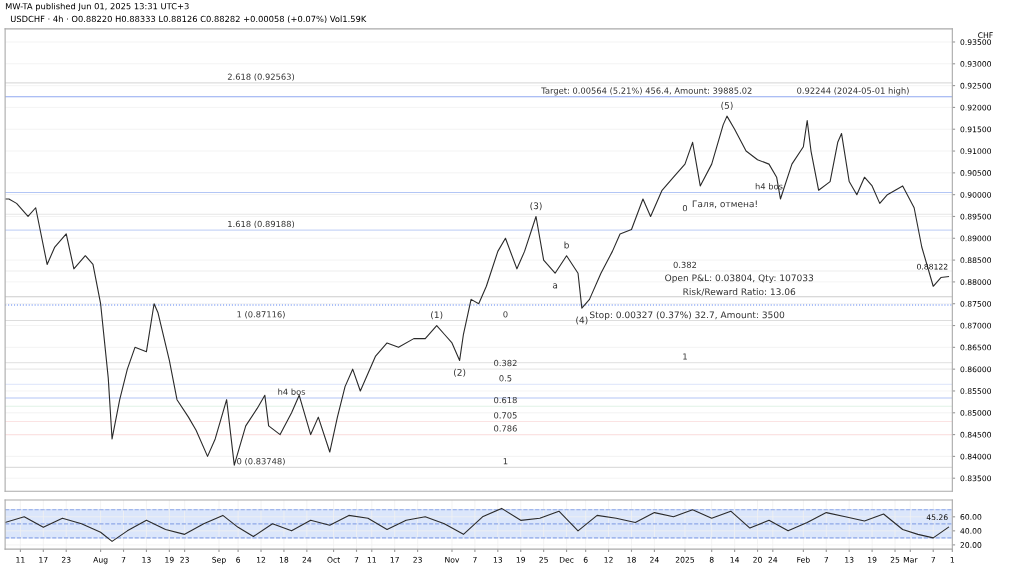 The height and width of the screenshot is (578, 1024). Describe the element at coordinates (261, 315) in the screenshot. I see `annotation: 1 (0.87116)` at that location.